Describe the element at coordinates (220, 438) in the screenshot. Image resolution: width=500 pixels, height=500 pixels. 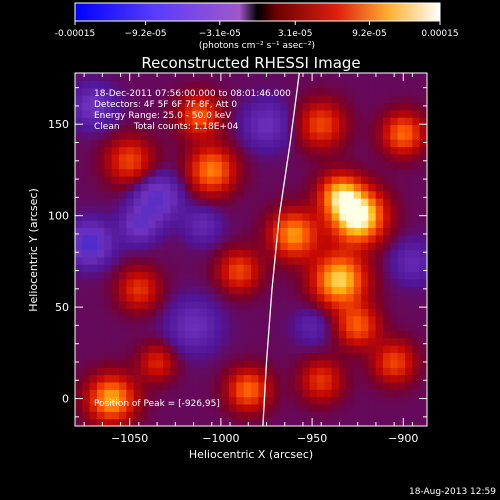
I see `x-tick-label: −1000` at that location.